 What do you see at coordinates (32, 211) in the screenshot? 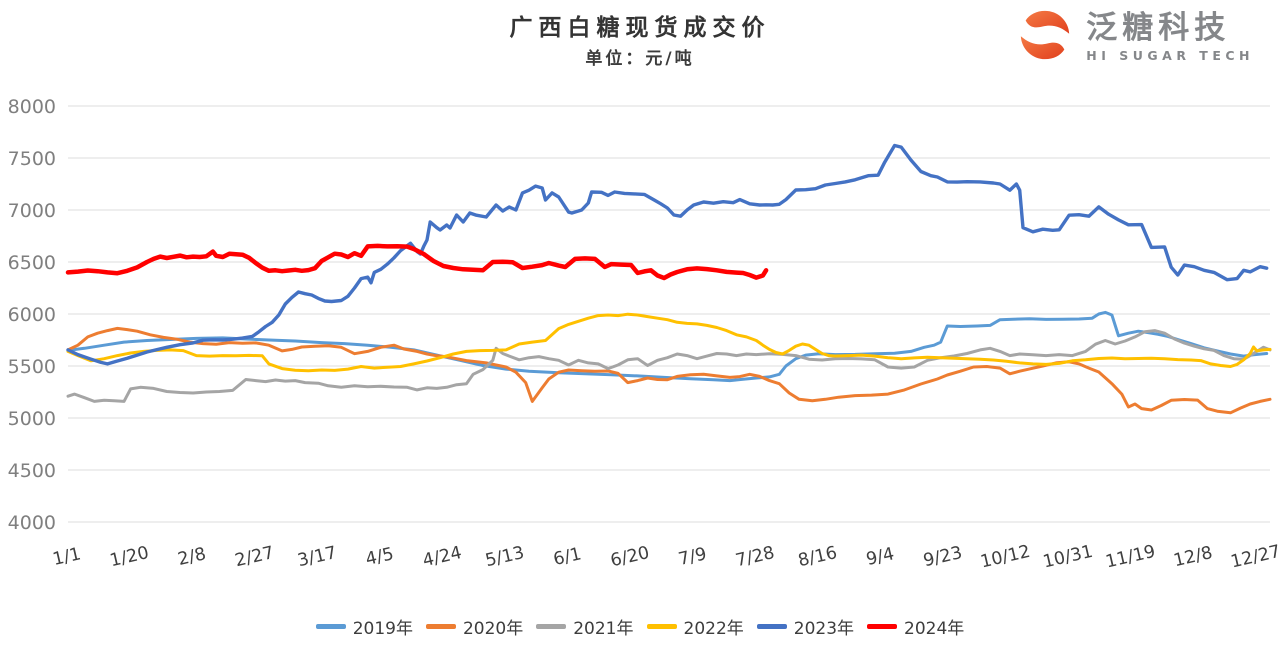
I see `y-tick-label: 7000` at bounding box center [32, 211].